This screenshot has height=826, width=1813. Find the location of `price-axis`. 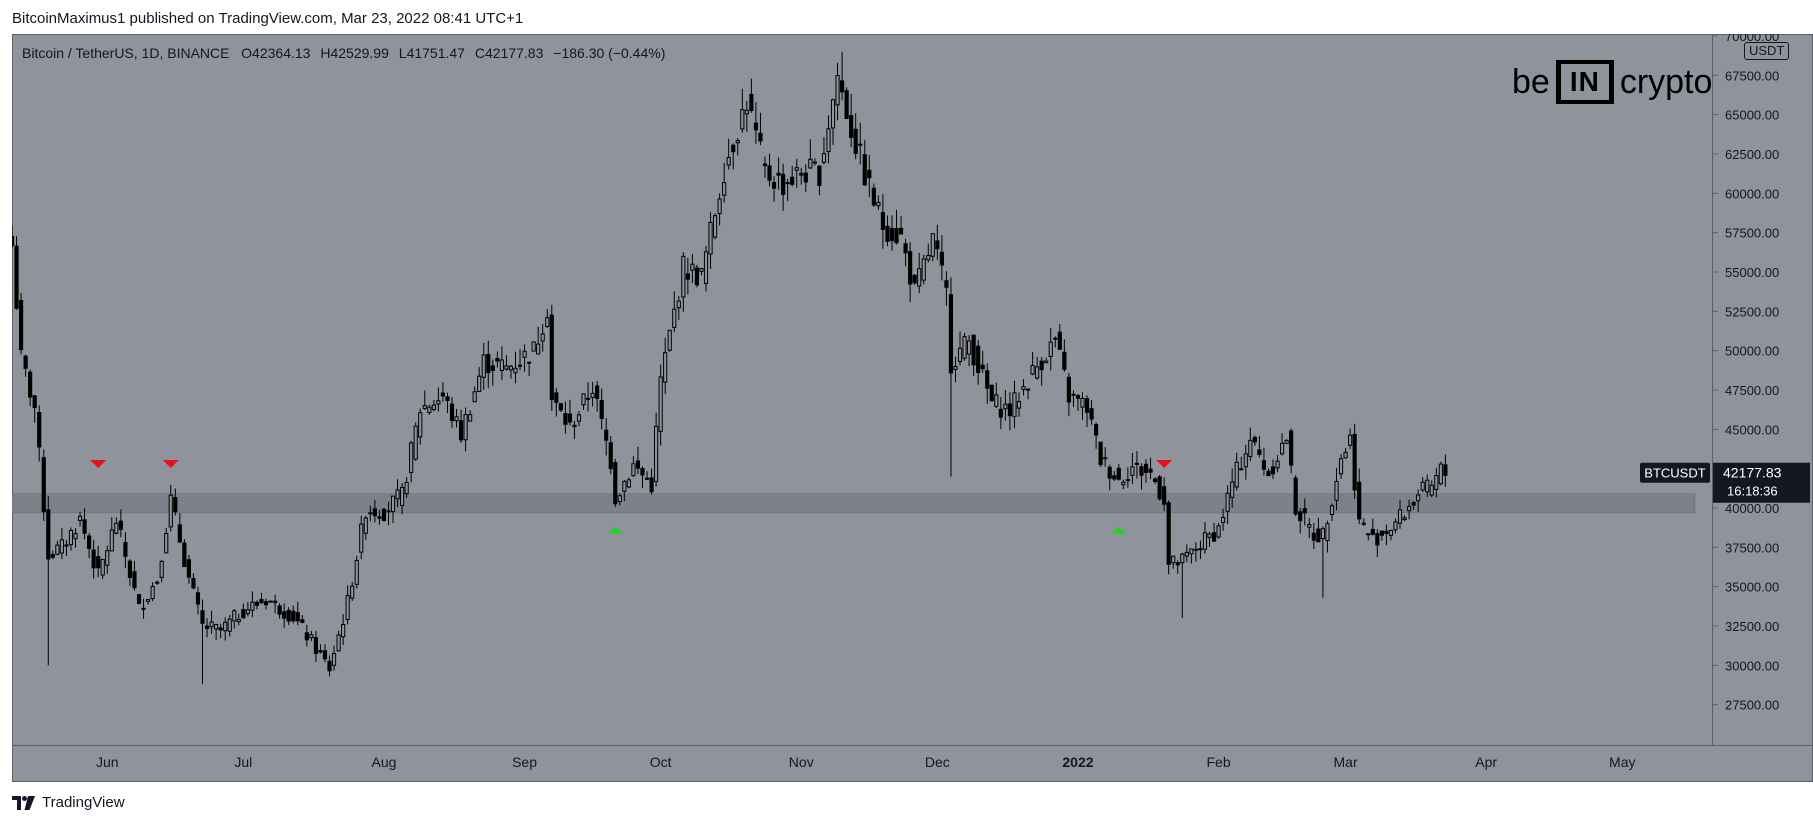

price-axis is located at coordinates (1763, 390).